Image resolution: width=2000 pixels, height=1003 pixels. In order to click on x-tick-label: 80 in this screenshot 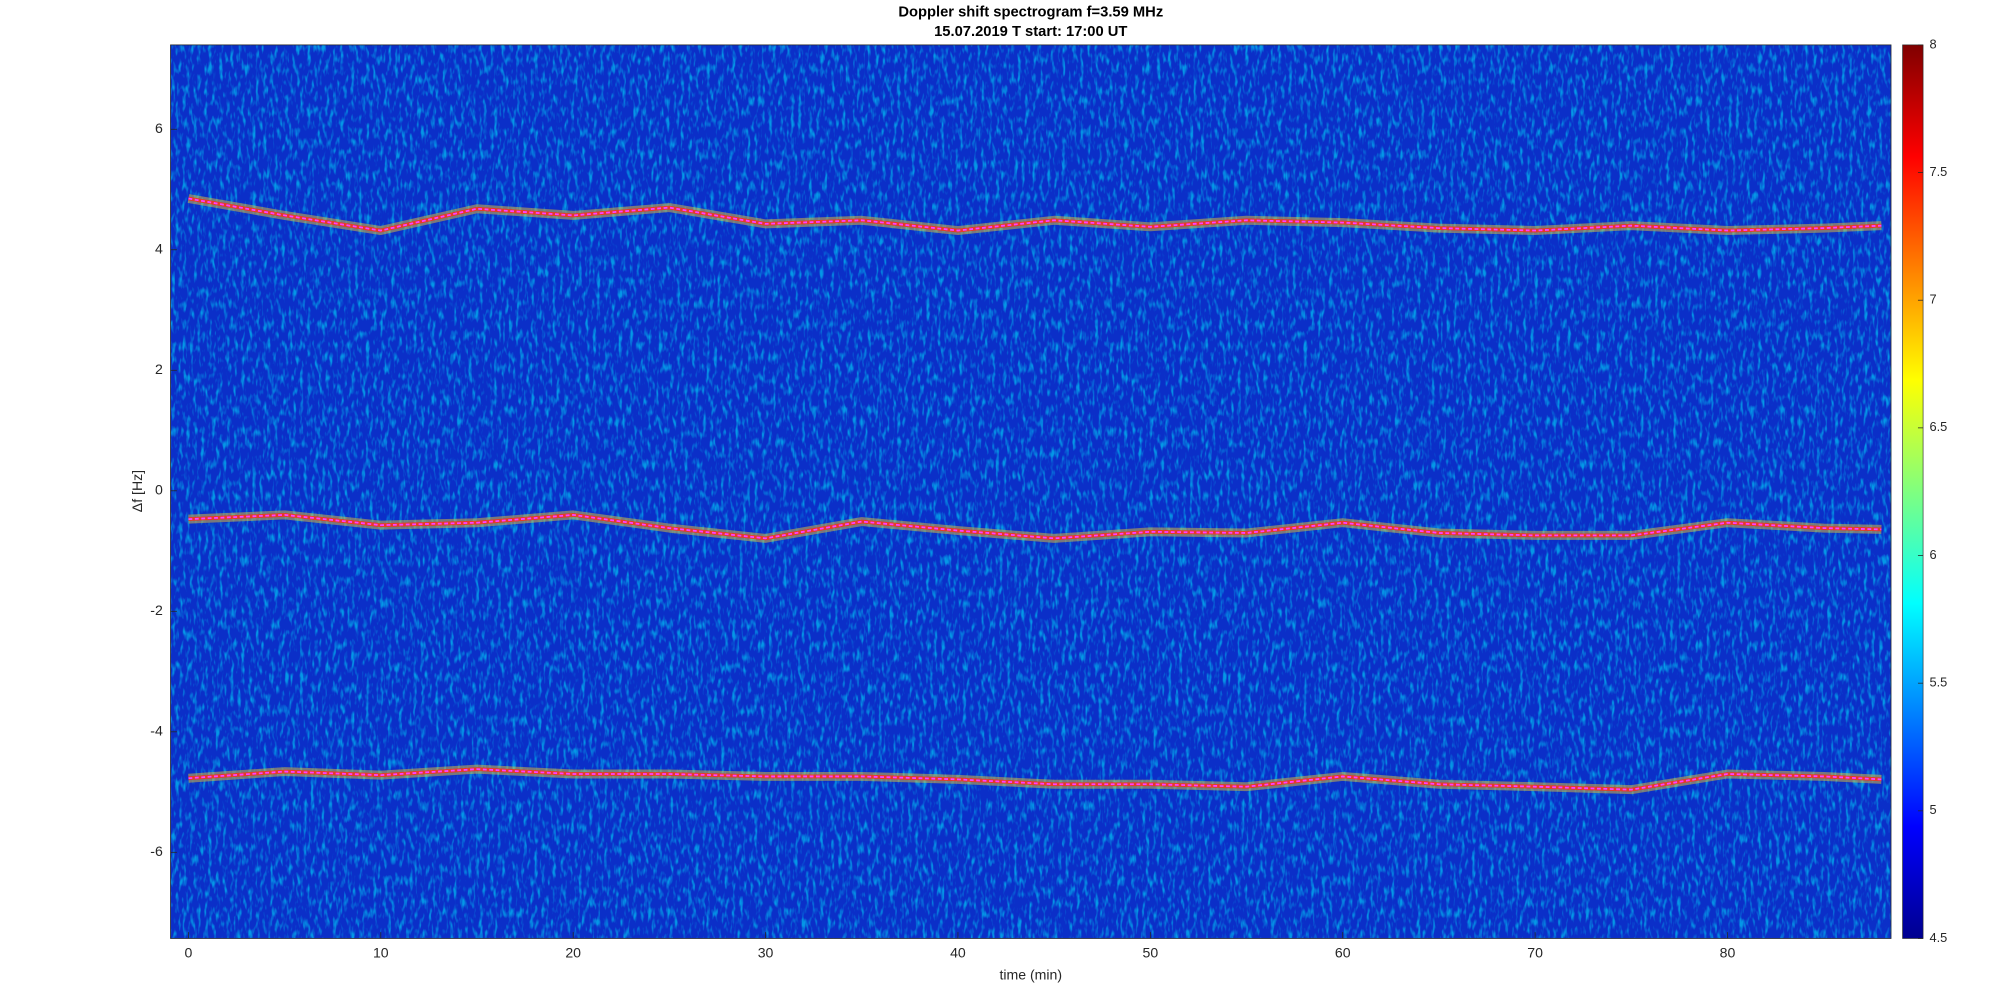, I will do `click(1728, 953)`.